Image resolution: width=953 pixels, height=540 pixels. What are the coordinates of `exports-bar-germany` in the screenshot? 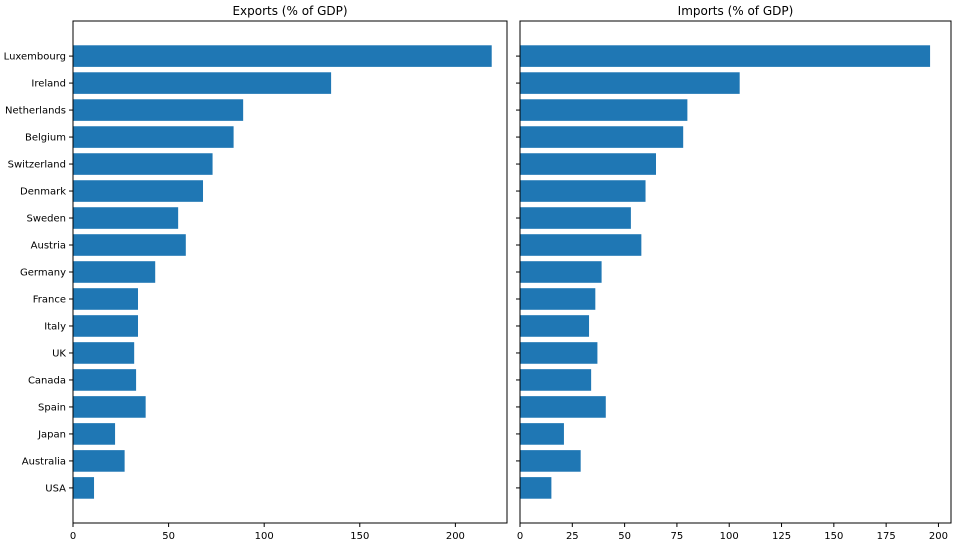 It's located at (114, 272).